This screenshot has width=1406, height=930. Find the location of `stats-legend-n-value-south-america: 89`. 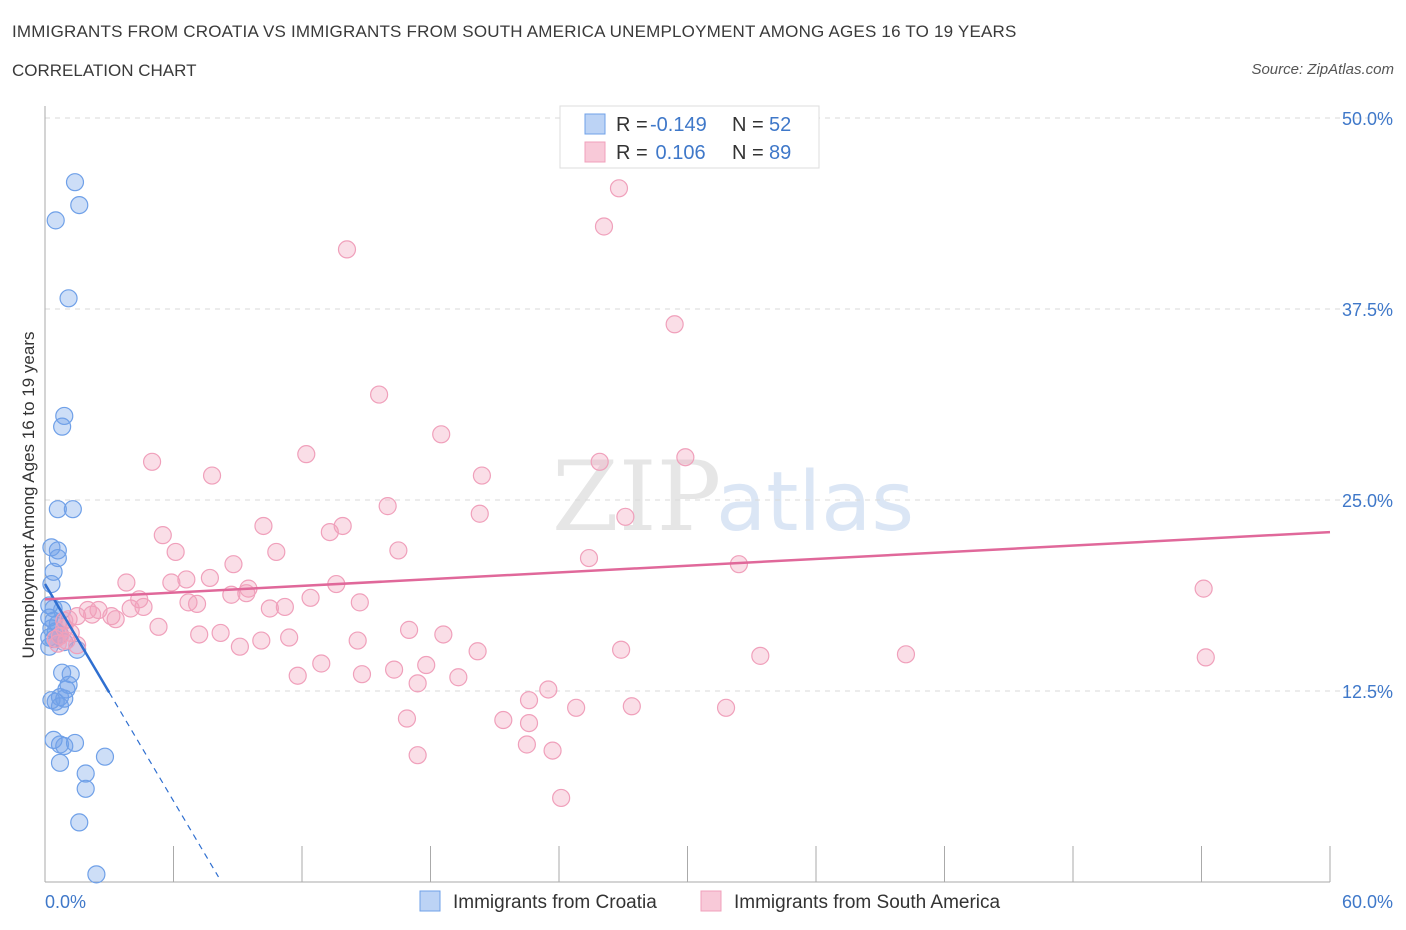

stats-legend-n-value-south-america: 89 is located at coordinates (780, 153).